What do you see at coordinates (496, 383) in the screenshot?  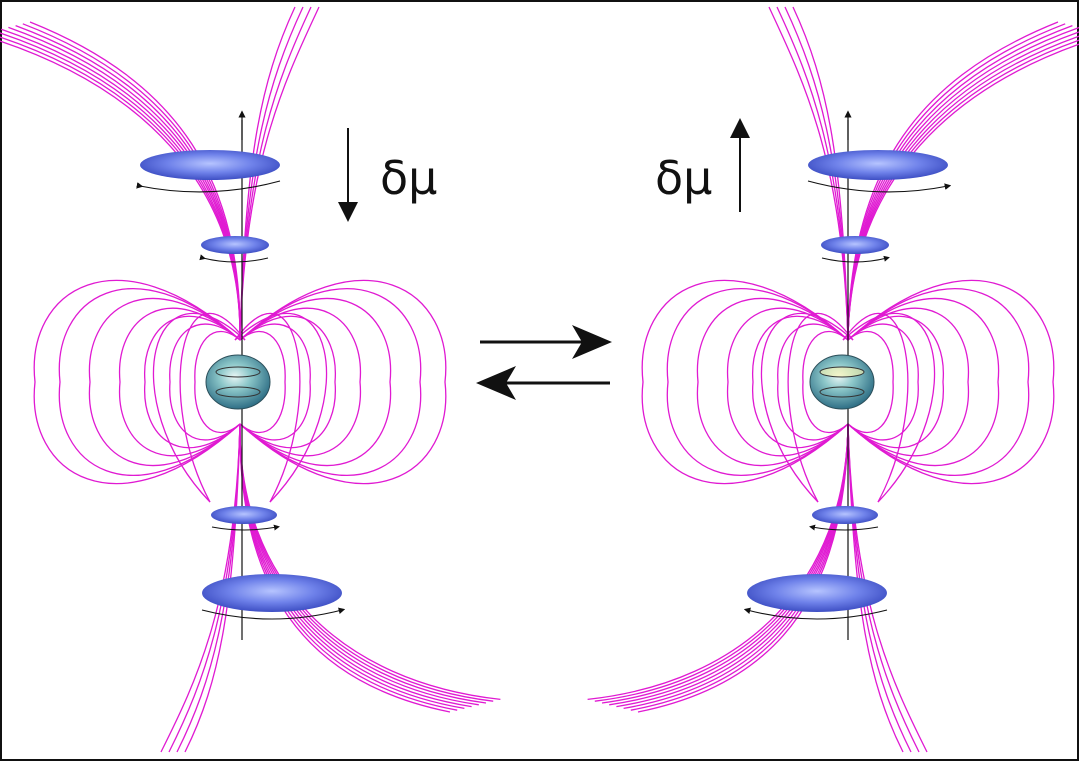 I see `reverse-arrow-head` at bounding box center [496, 383].